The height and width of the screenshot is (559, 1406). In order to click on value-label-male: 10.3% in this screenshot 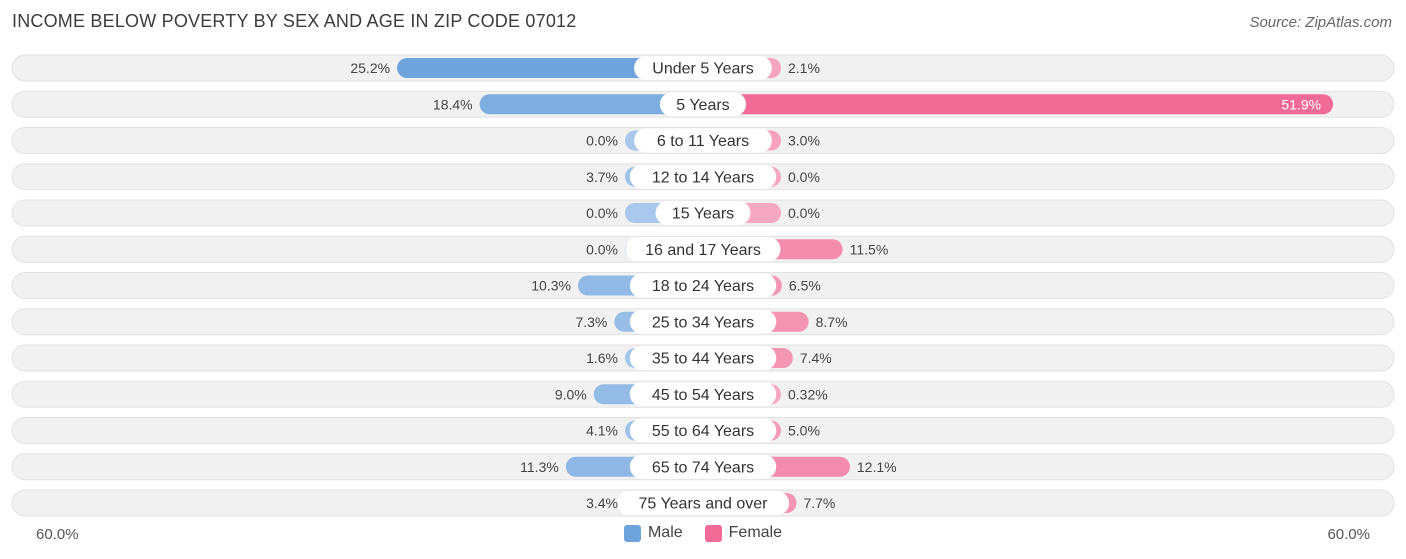, I will do `click(551, 286)`.